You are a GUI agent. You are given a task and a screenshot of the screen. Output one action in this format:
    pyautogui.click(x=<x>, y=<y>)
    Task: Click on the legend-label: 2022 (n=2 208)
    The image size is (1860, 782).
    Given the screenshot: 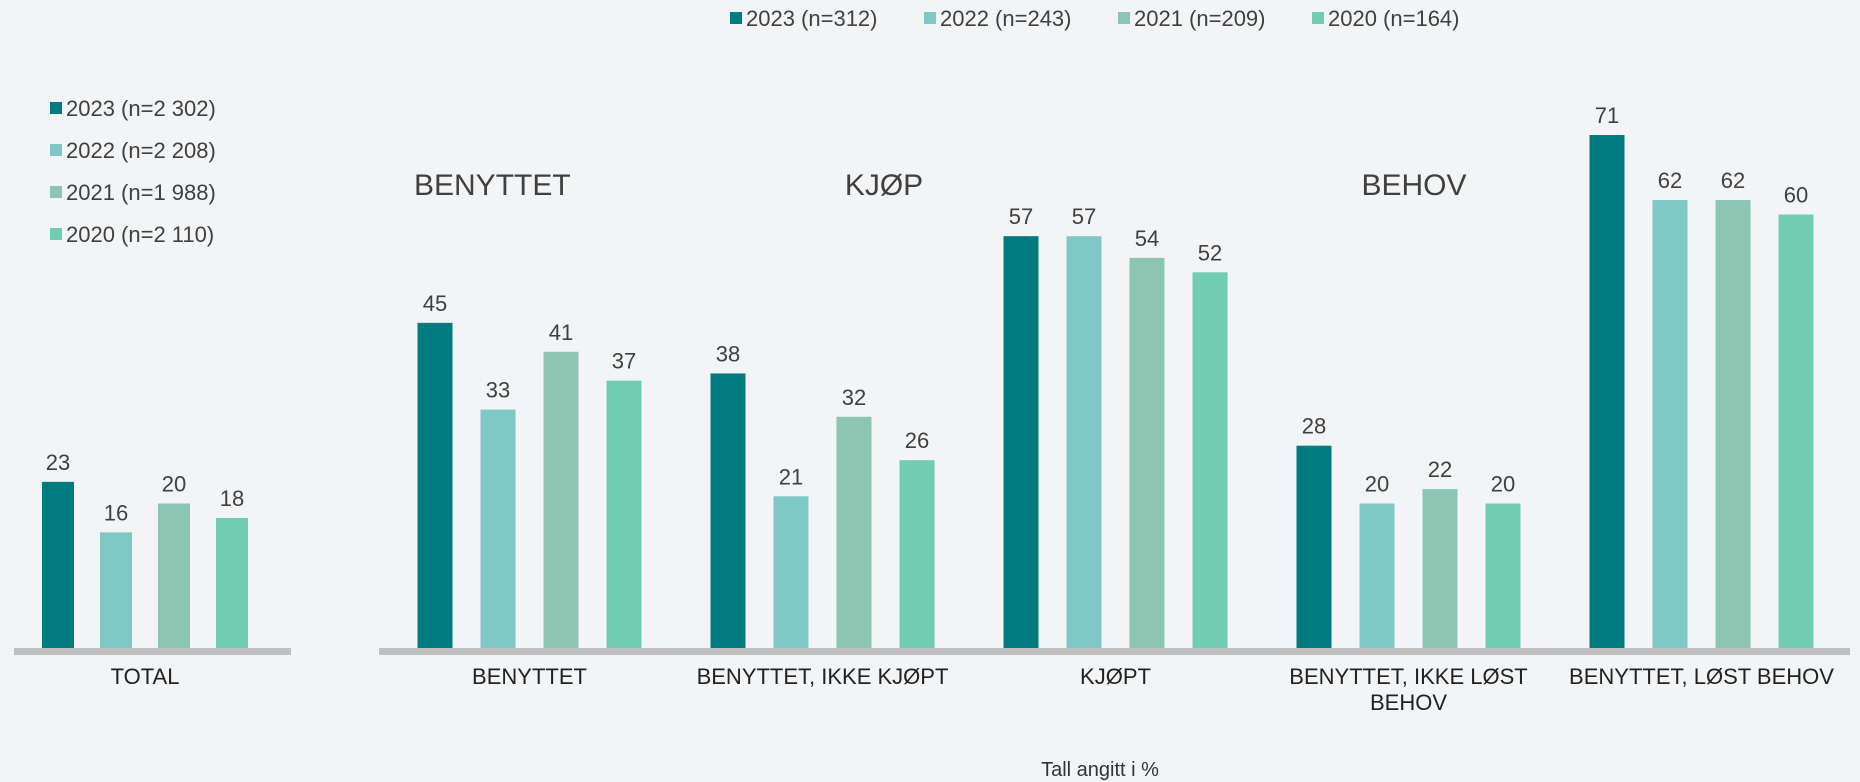 What is the action you would take?
    pyautogui.click(x=141, y=150)
    